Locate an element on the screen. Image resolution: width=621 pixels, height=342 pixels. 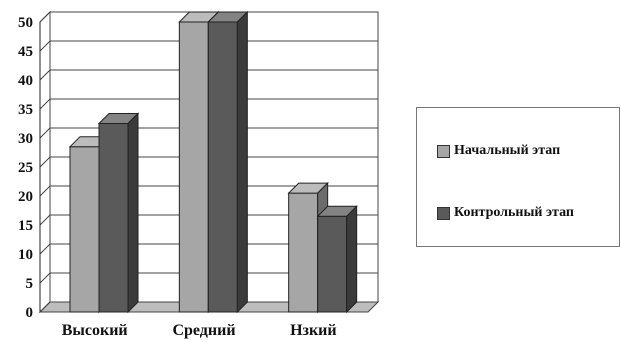
y-tick-label: 35 is located at coordinates (25, 110).